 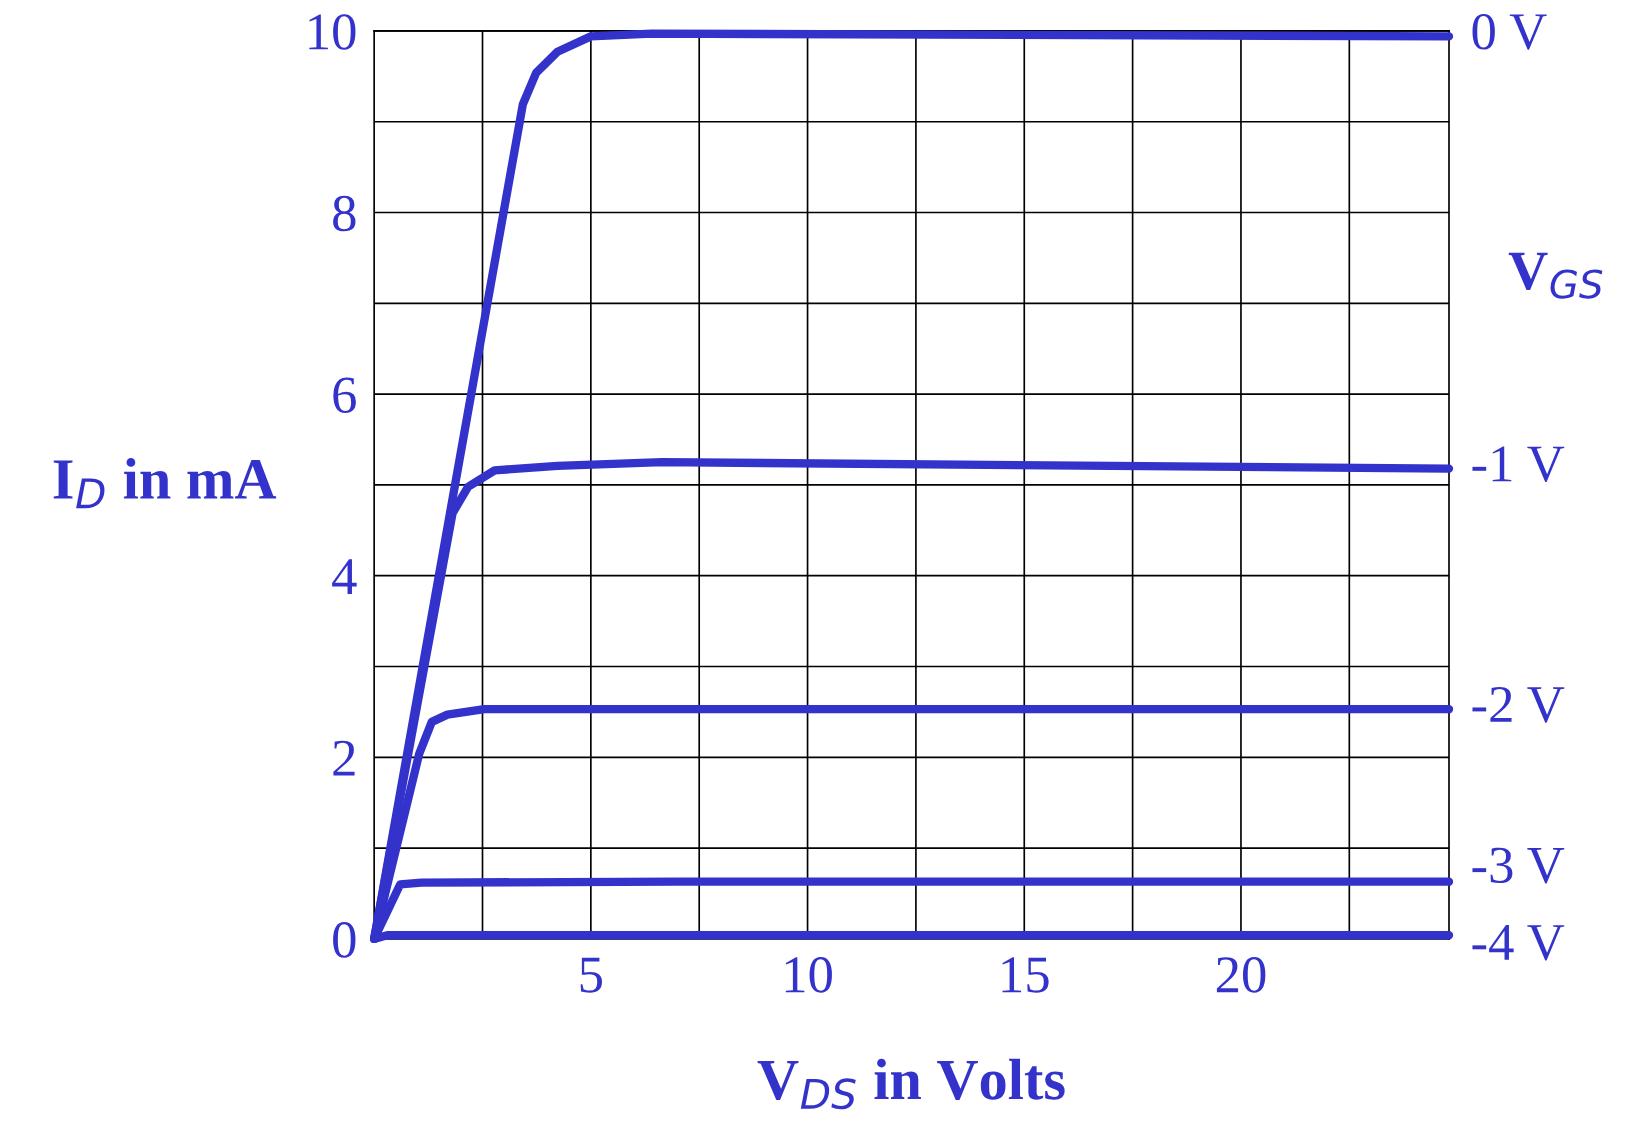 What do you see at coordinates (1518, 704) in the screenshot?
I see `series-label: -2 V` at bounding box center [1518, 704].